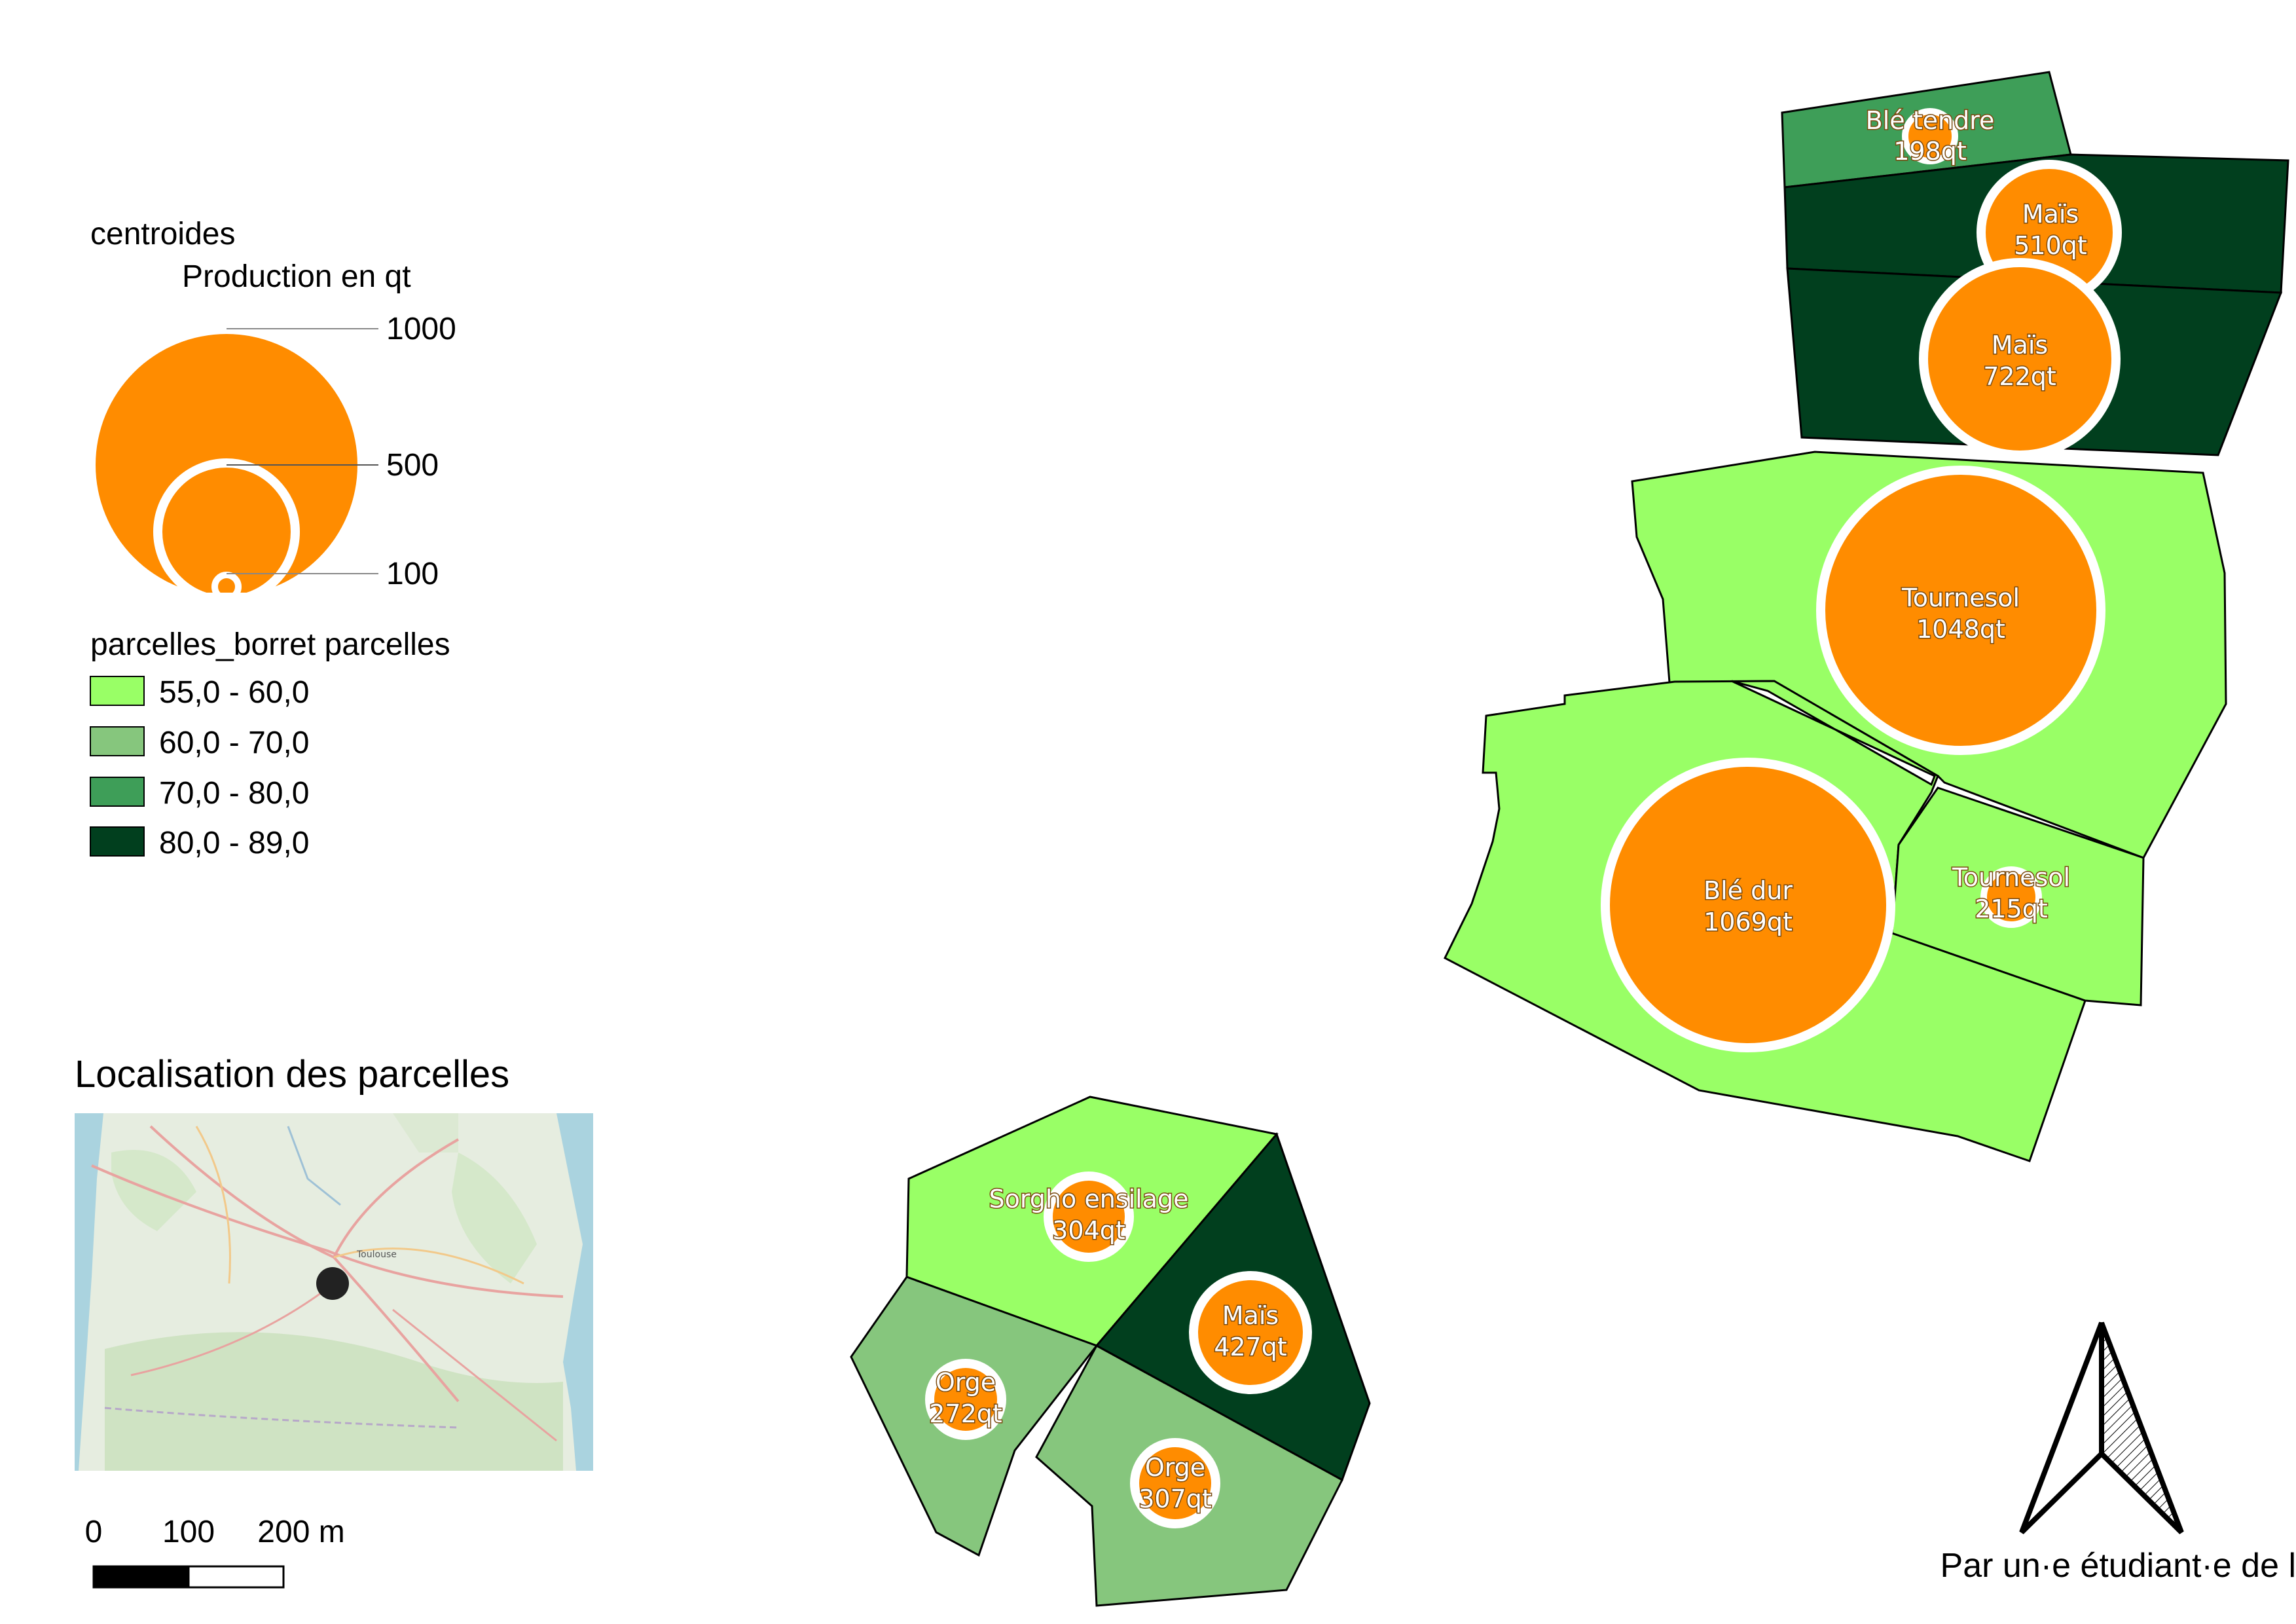 The image size is (2296, 1624). What do you see at coordinates (234, 793) in the screenshot?
I see `legend-class-label: 70,0 - 80,0` at bounding box center [234, 793].